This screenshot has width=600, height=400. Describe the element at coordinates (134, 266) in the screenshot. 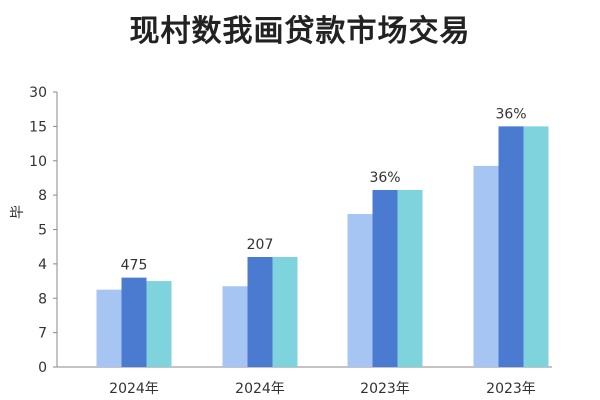

I see `bar-value-label: 475` at that location.